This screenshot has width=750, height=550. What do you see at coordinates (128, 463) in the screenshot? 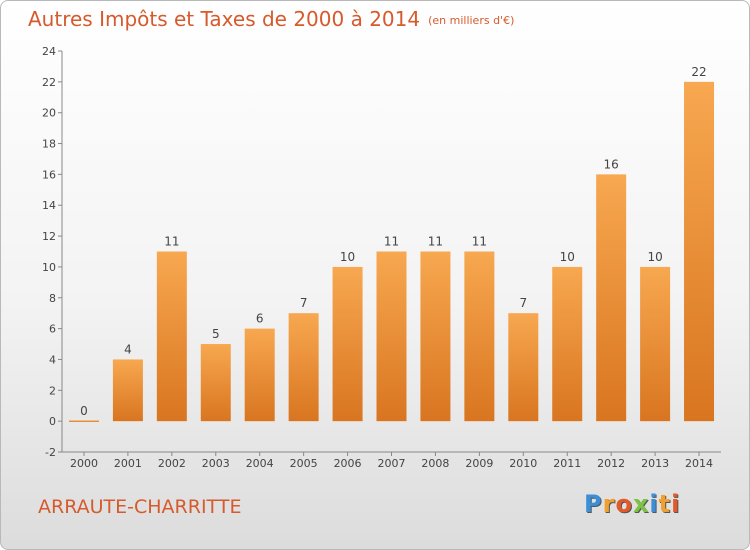
I see `x-tick-label: 2001` at bounding box center [128, 463].